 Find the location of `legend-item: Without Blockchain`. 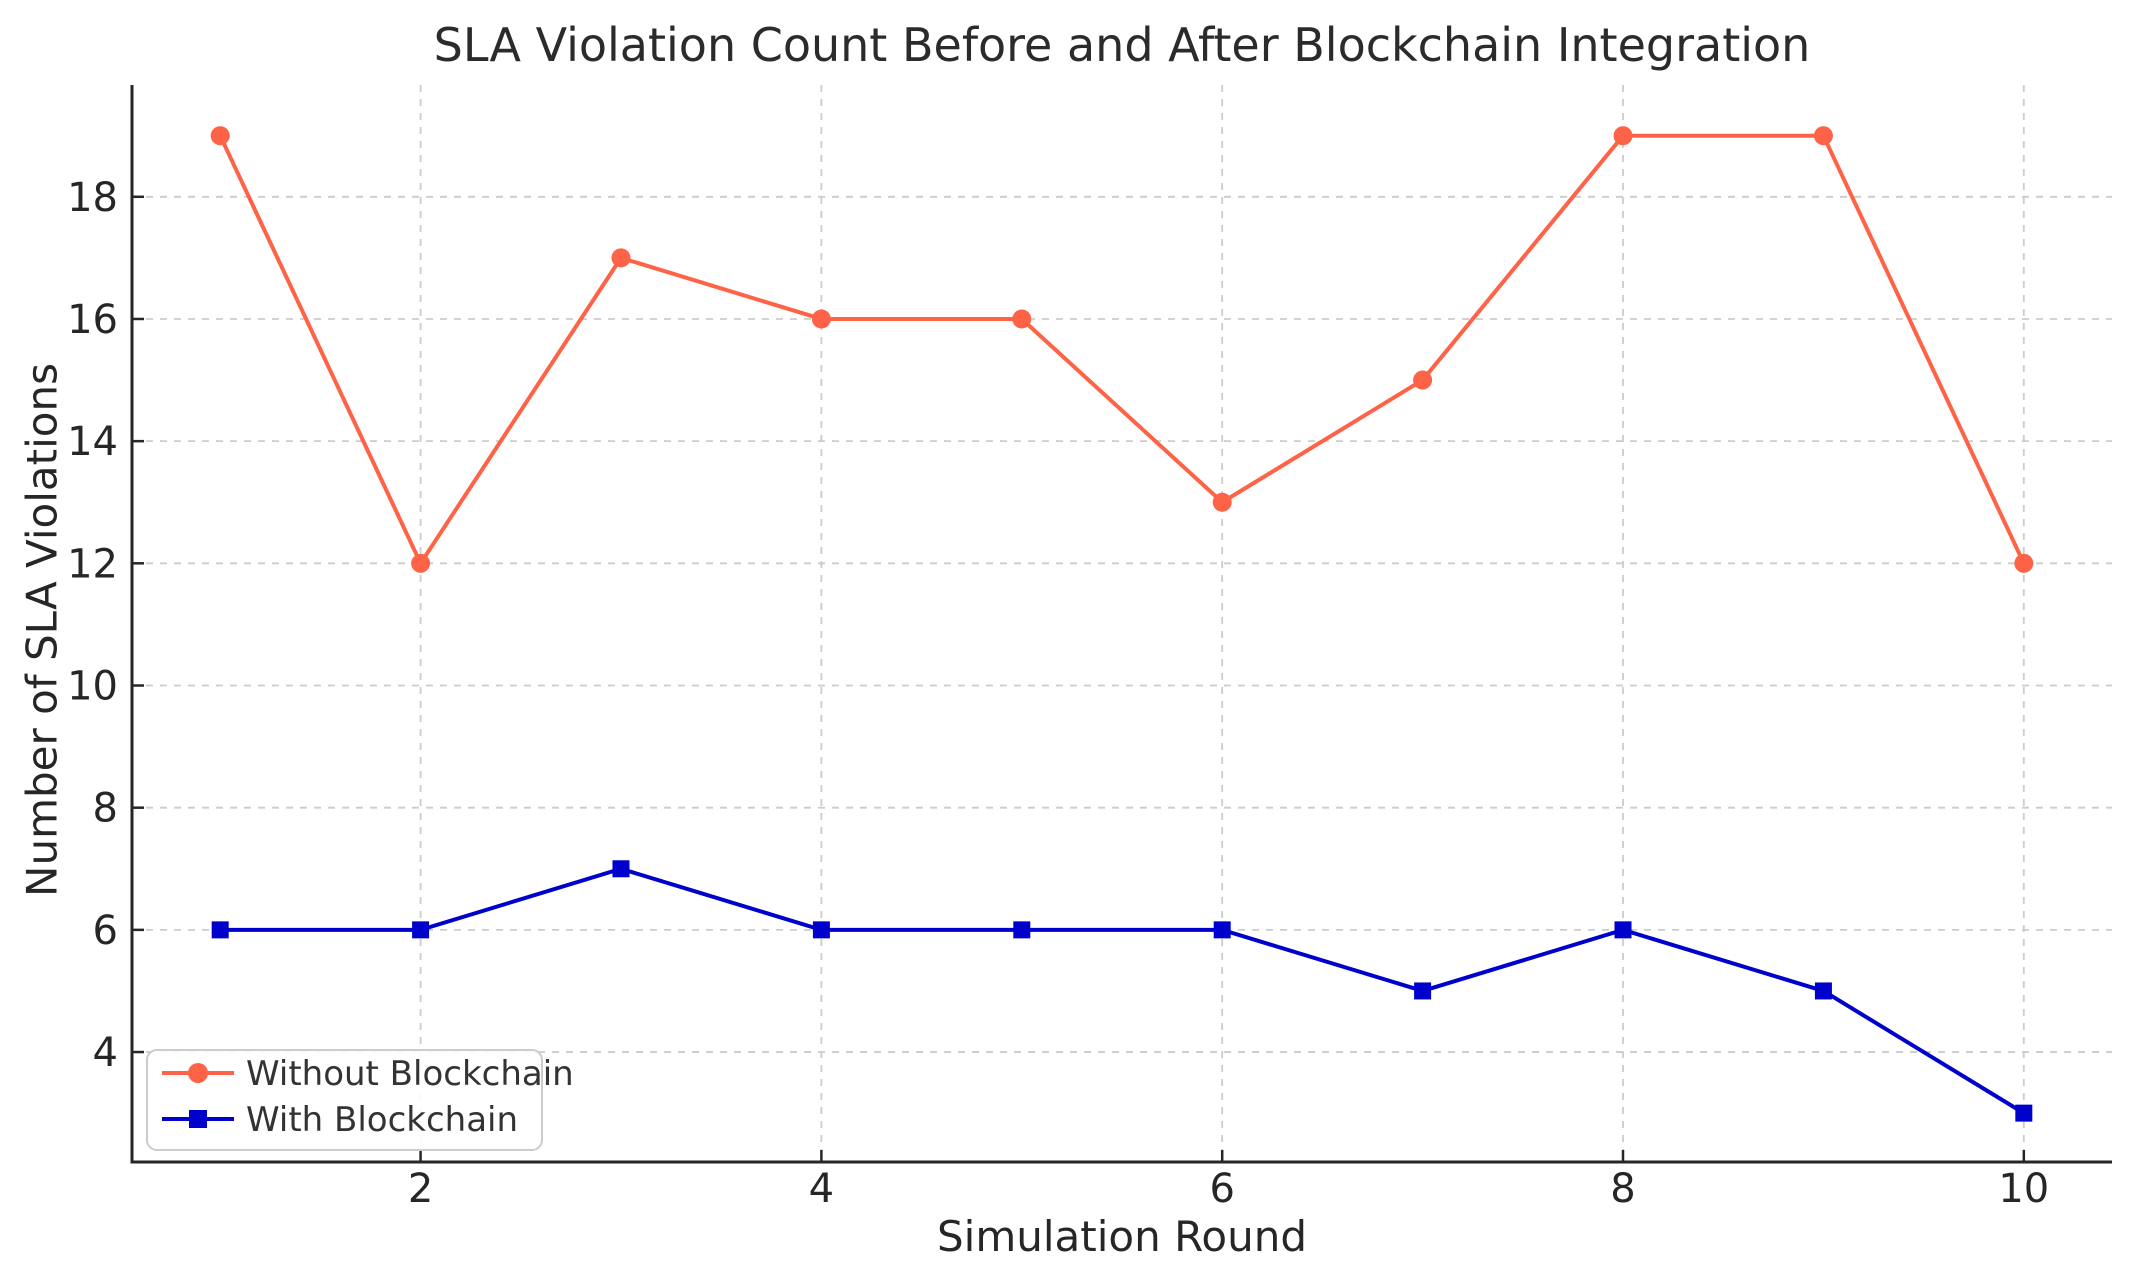

legend-item: Without Blockchain is located at coordinates (368, 1074).